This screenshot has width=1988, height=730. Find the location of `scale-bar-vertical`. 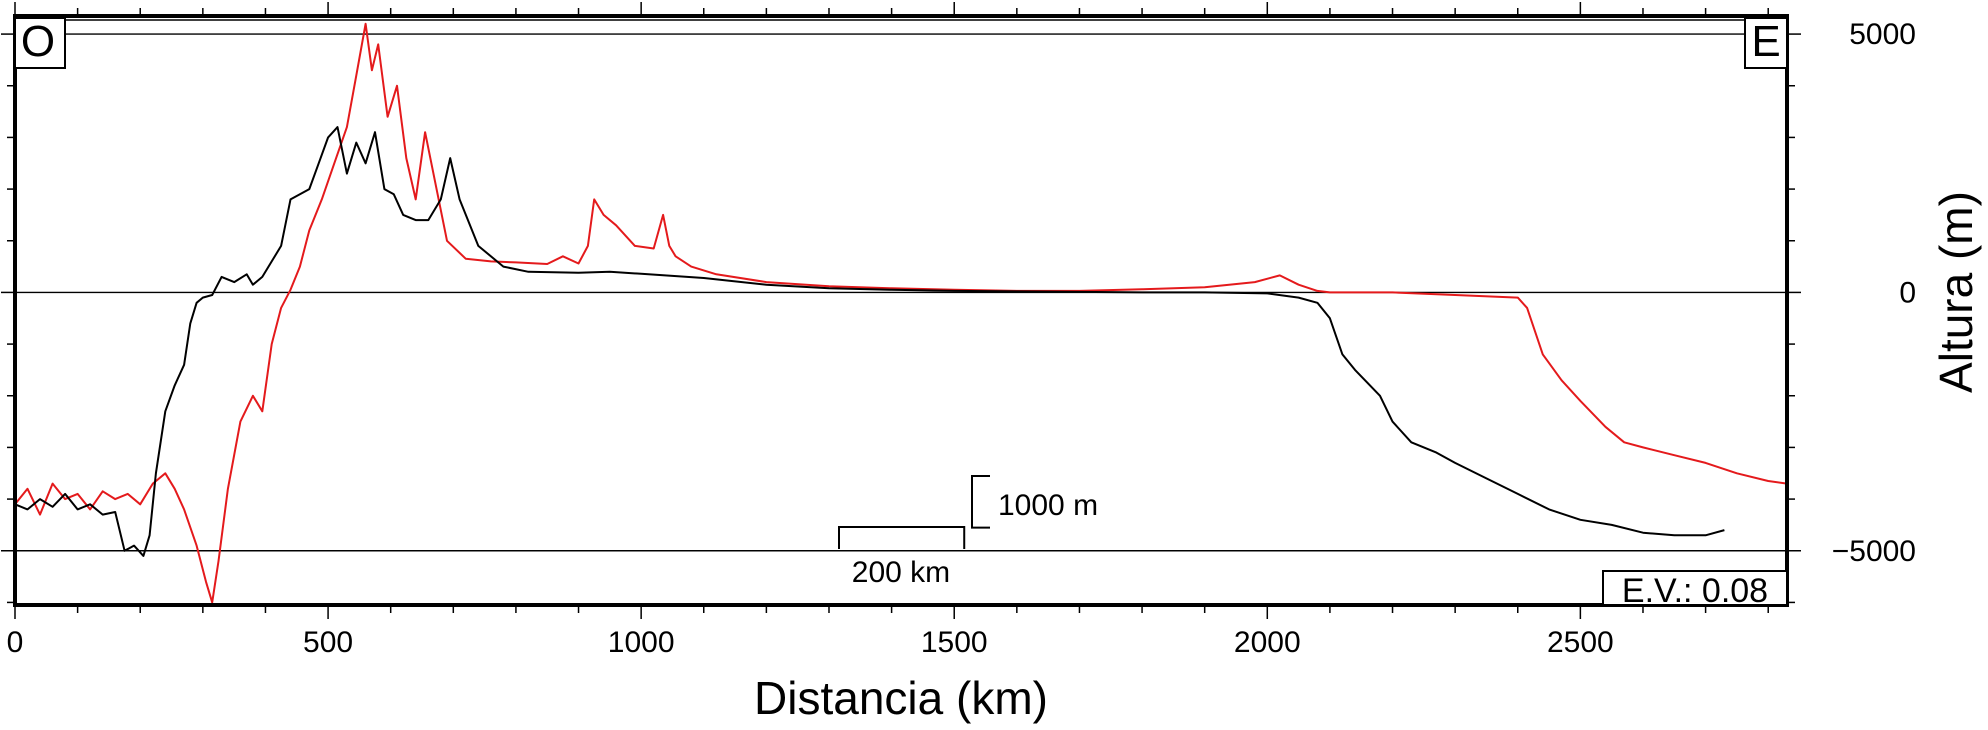

scale-bar-vertical is located at coordinates (980, 502).